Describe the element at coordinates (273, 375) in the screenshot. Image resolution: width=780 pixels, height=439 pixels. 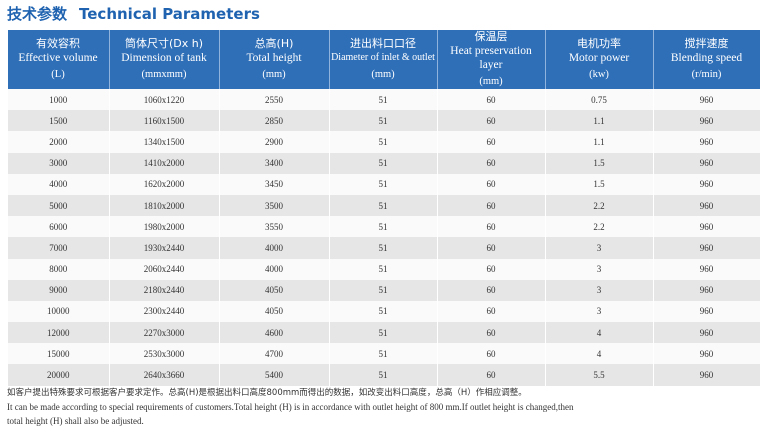
I see `table-cell: 5400` at that location.